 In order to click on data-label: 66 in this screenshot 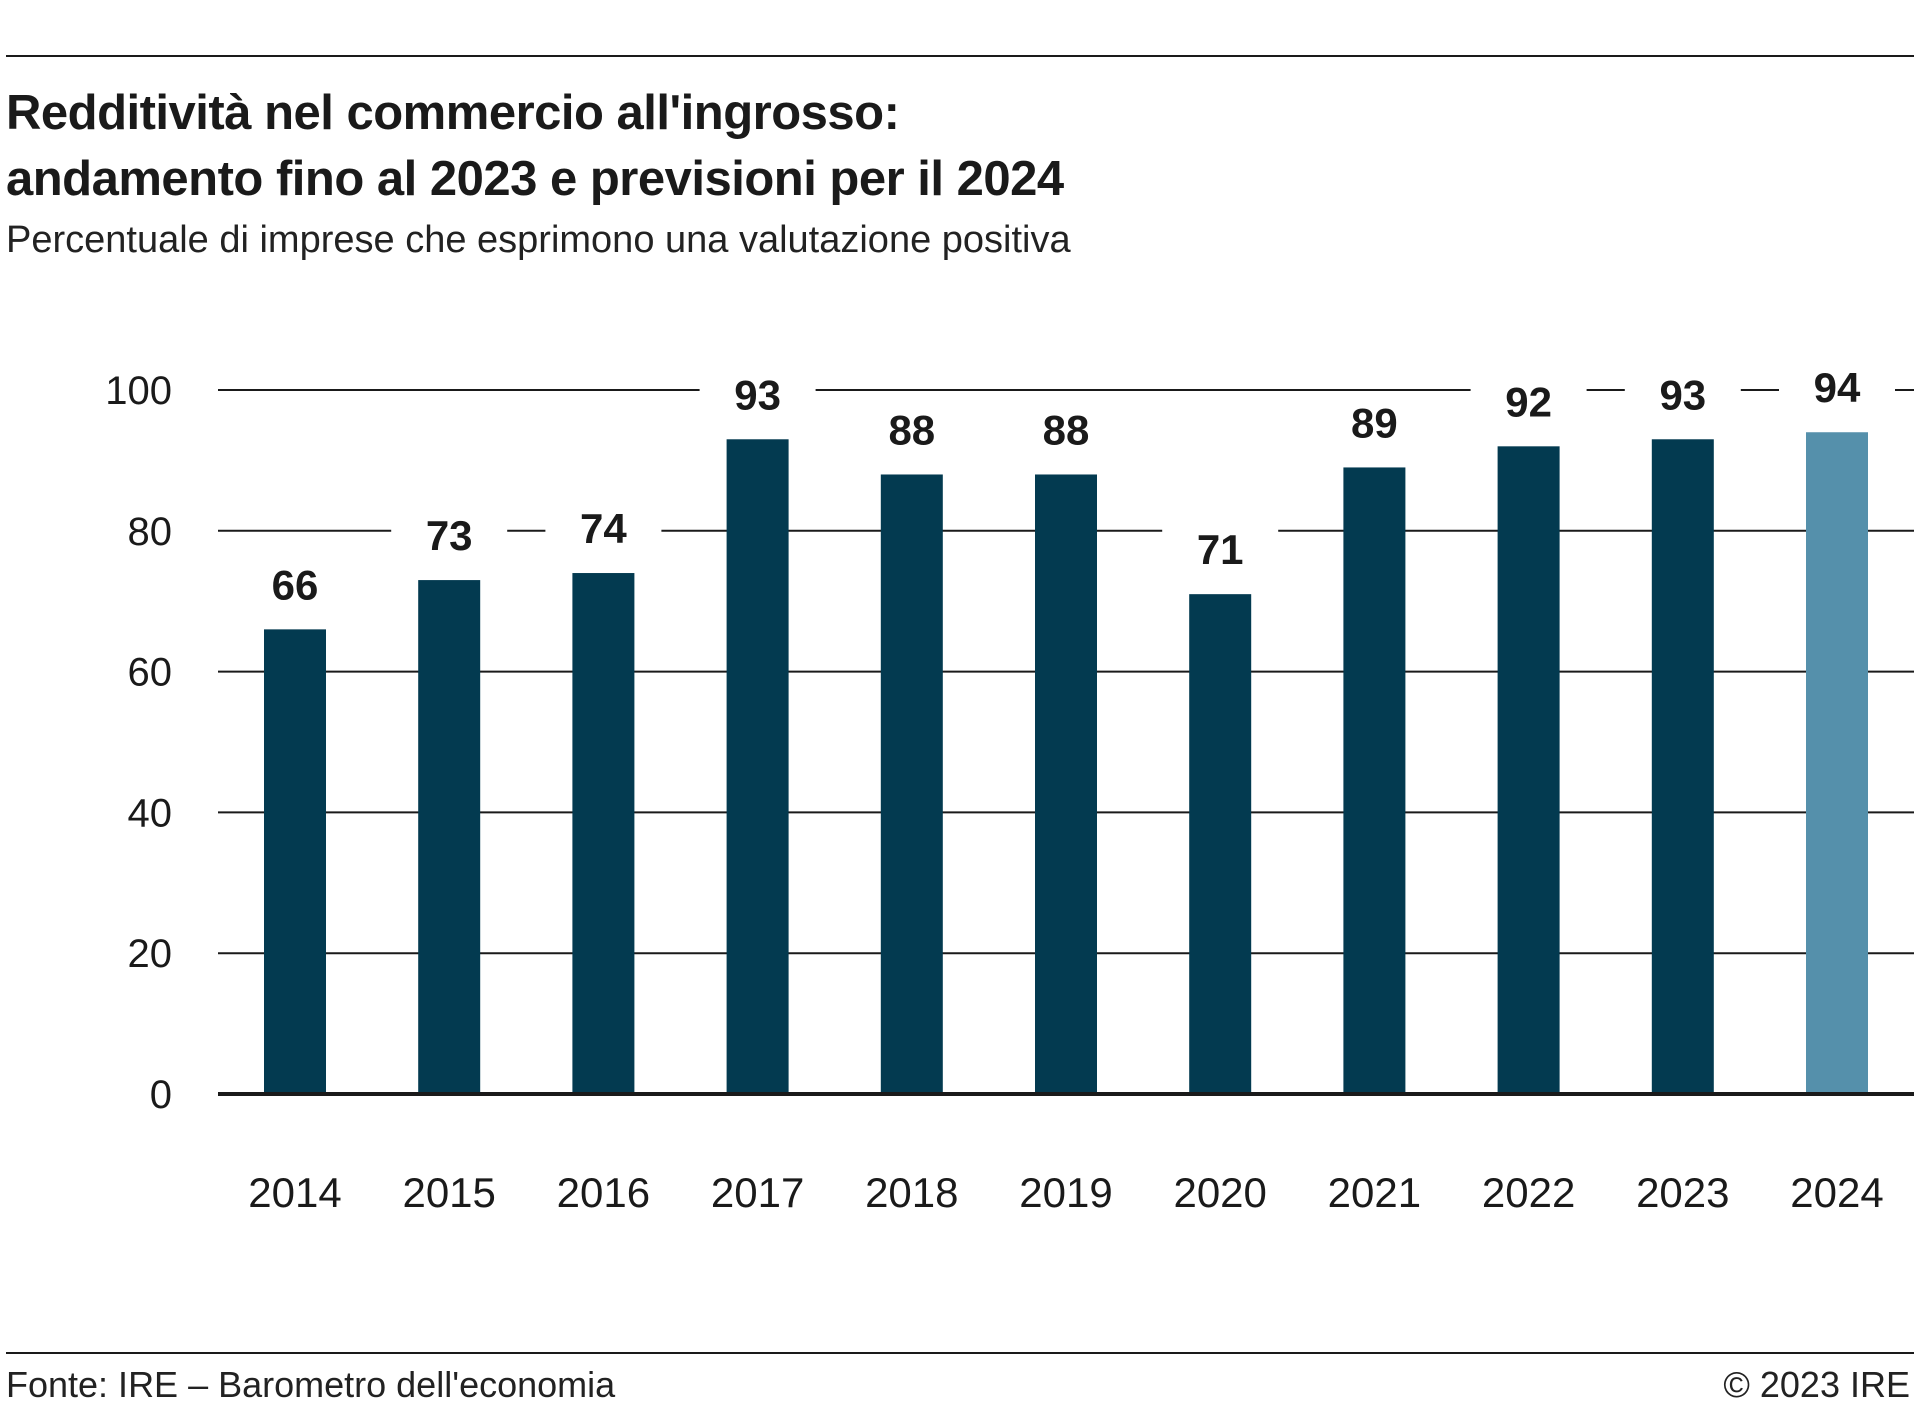, I will do `click(295, 584)`.